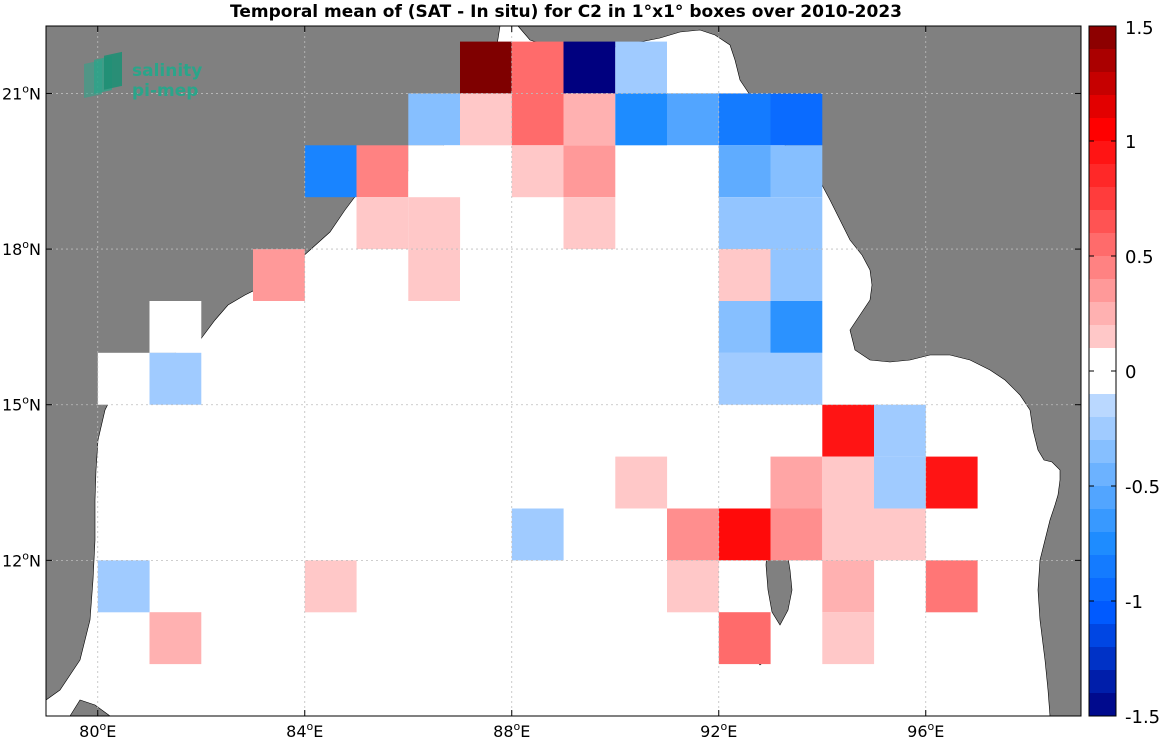 The height and width of the screenshot is (744, 1160). What do you see at coordinates (21, 92) in the screenshot?
I see `y-tick-label: 21oN` at bounding box center [21, 92].